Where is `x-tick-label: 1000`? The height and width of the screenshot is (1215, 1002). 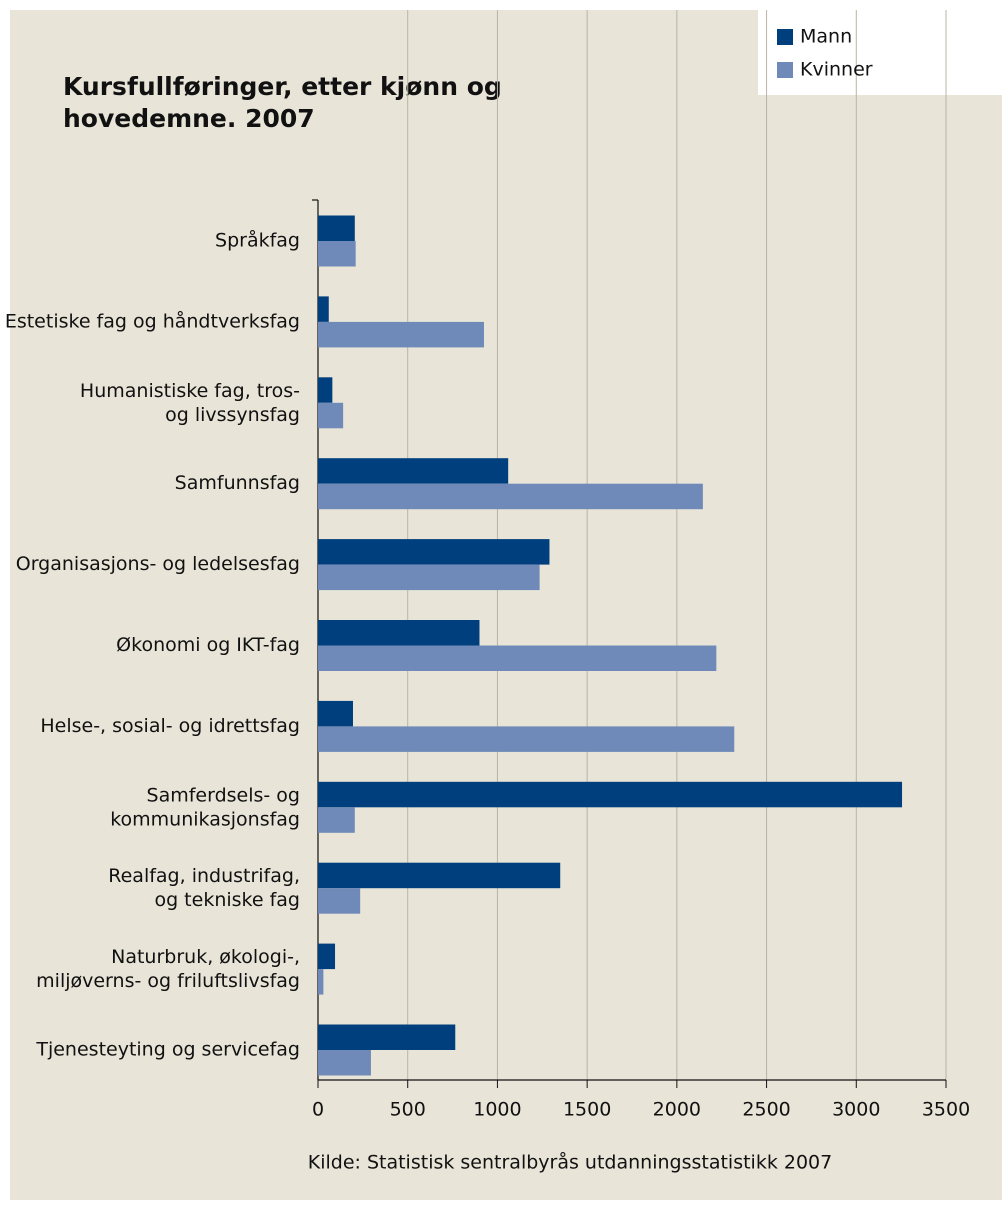 x-tick-label: 1000 is located at coordinates (497, 1110).